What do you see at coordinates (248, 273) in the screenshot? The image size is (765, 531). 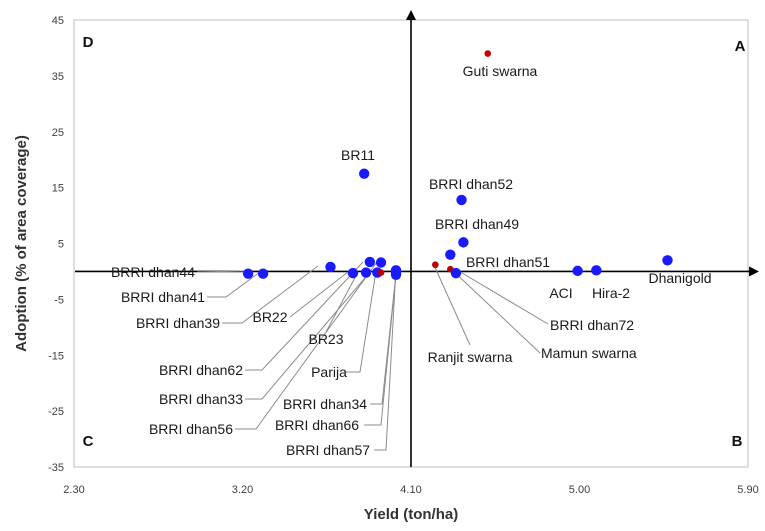 I see `point-brri-dhan44` at bounding box center [248, 273].